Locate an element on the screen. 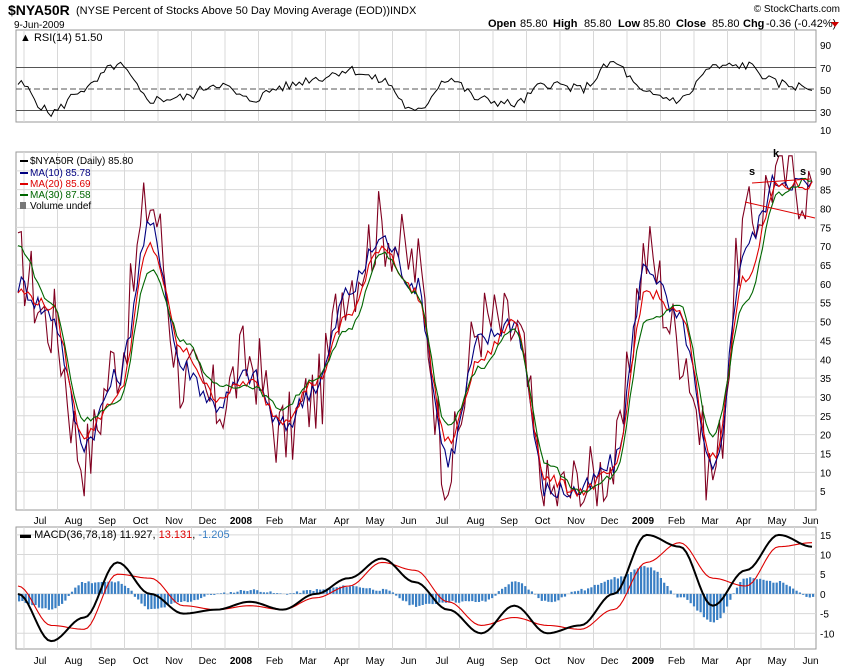 Image resolution: width=850 pixels, height=668 pixels. open-label: Open is located at coordinates (502, 24).